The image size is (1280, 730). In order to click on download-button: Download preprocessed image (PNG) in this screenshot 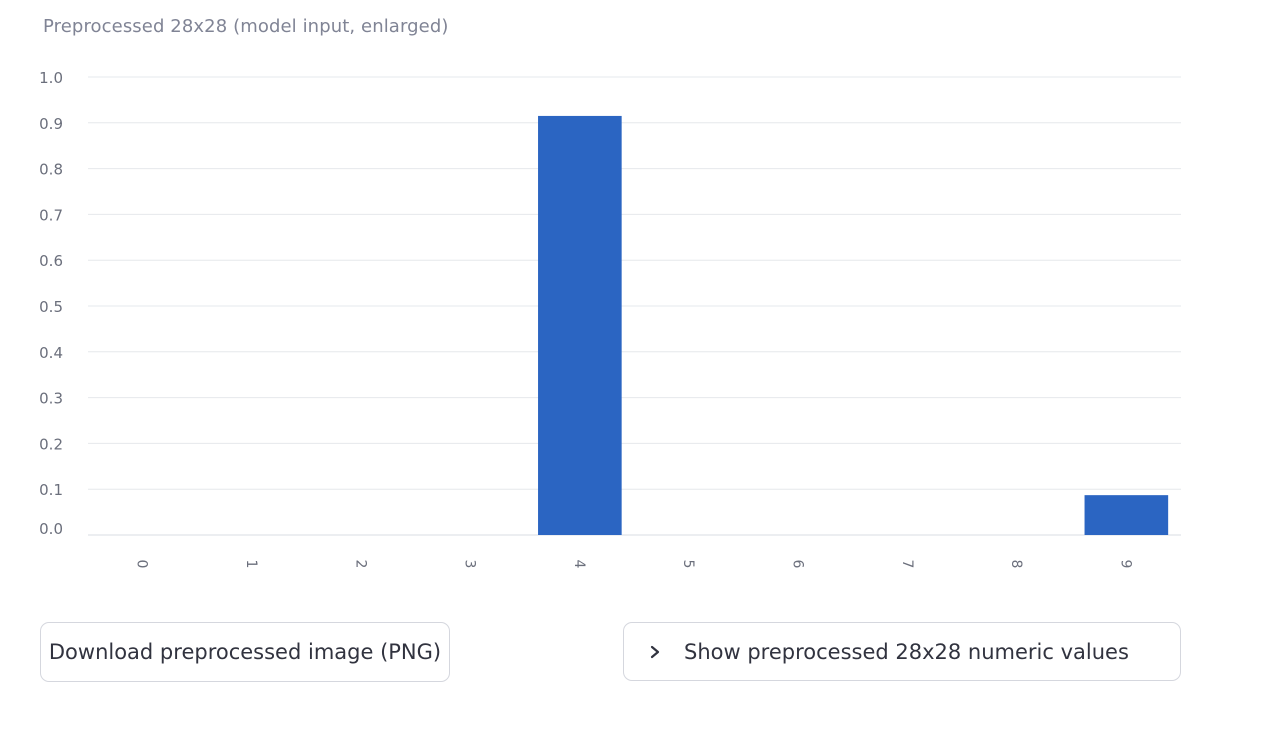, I will do `click(245, 652)`.